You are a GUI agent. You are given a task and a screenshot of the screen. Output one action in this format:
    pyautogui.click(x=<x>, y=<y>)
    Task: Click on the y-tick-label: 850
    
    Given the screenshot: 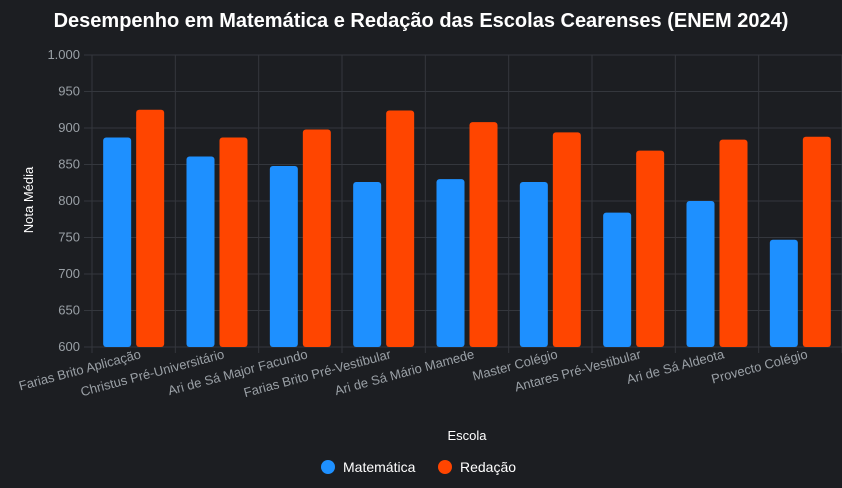 What is the action you would take?
    pyautogui.click(x=69, y=164)
    